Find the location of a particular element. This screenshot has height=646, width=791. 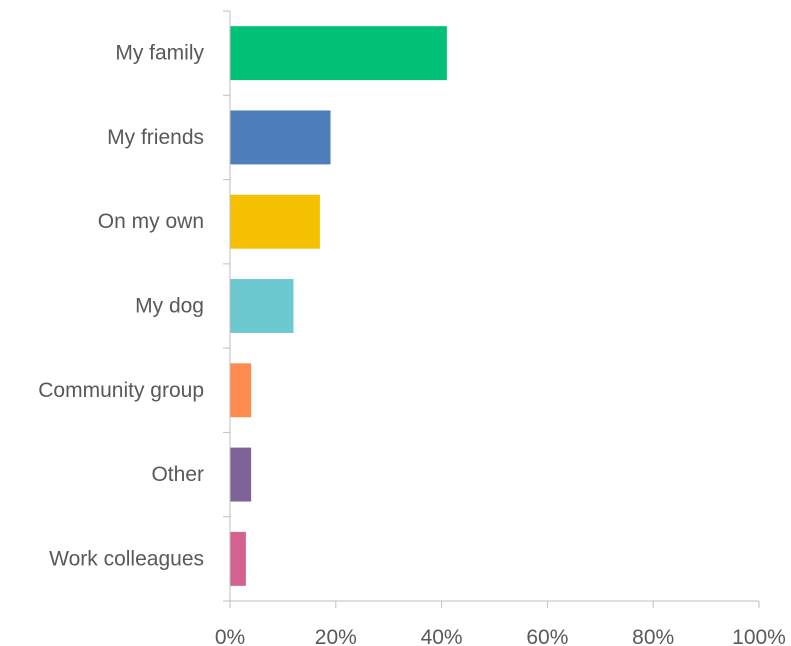

bar-community-group is located at coordinates (241, 390).